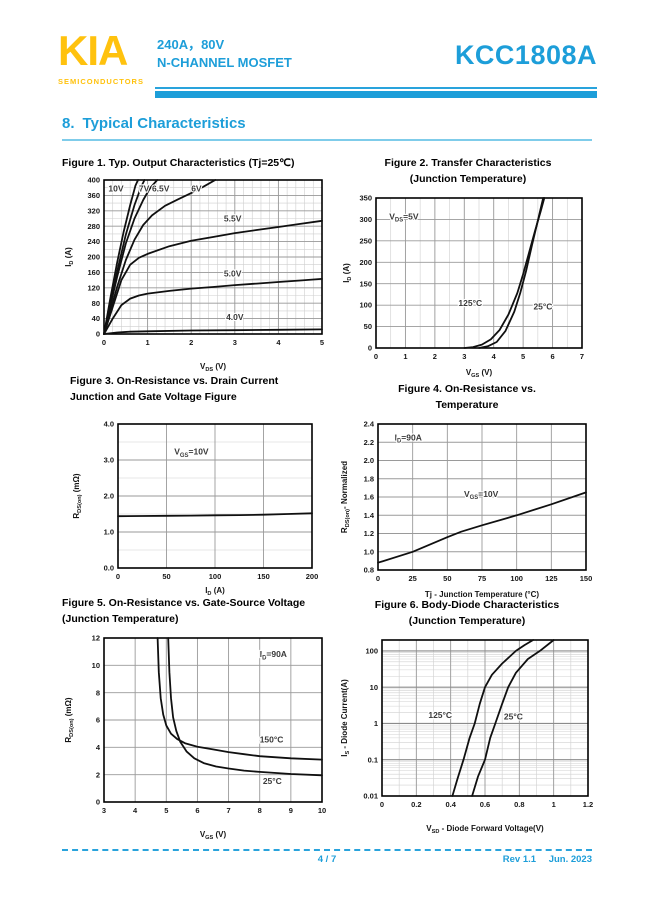  Describe the element at coordinates (404, 217) in the screenshot. I see `svg-text: VDS=5V` at that location.